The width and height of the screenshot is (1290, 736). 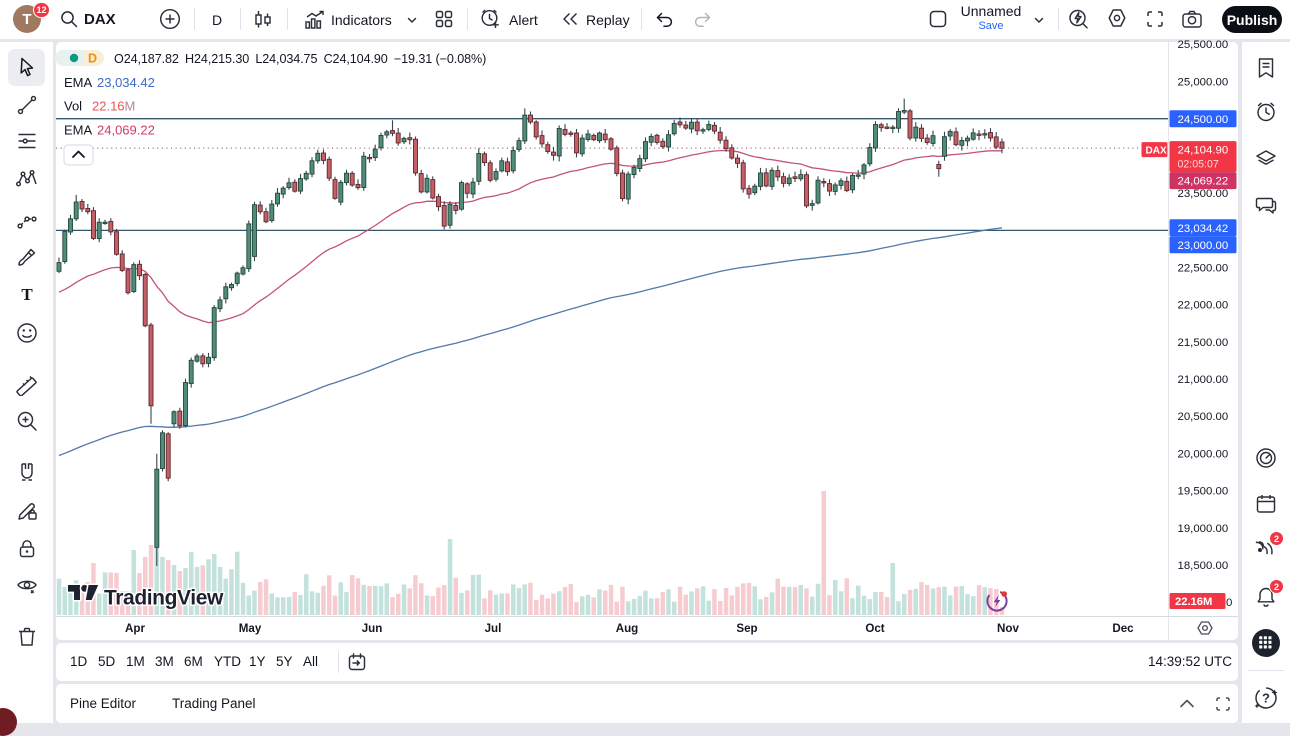 What do you see at coordinates (1008, 628) in the screenshot?
I see `svg-text: Nov` at bounding box center [1008, 628].